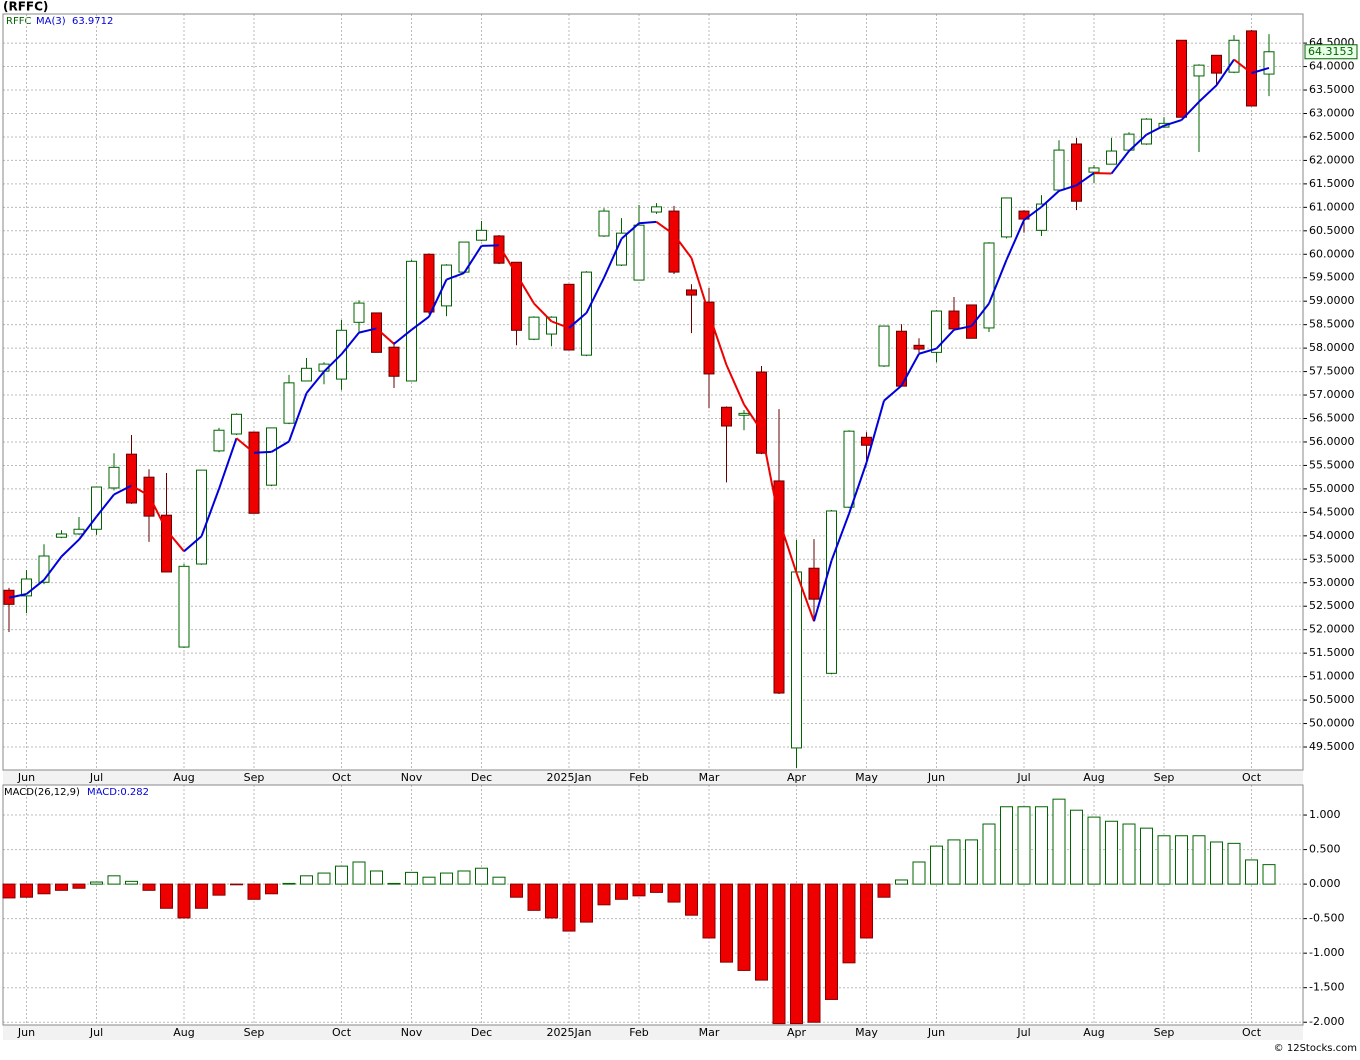 The width and height of the screenshot is (1360, 1060). I want to click on y-tick-label: 49.5000, so click(1332, 746).